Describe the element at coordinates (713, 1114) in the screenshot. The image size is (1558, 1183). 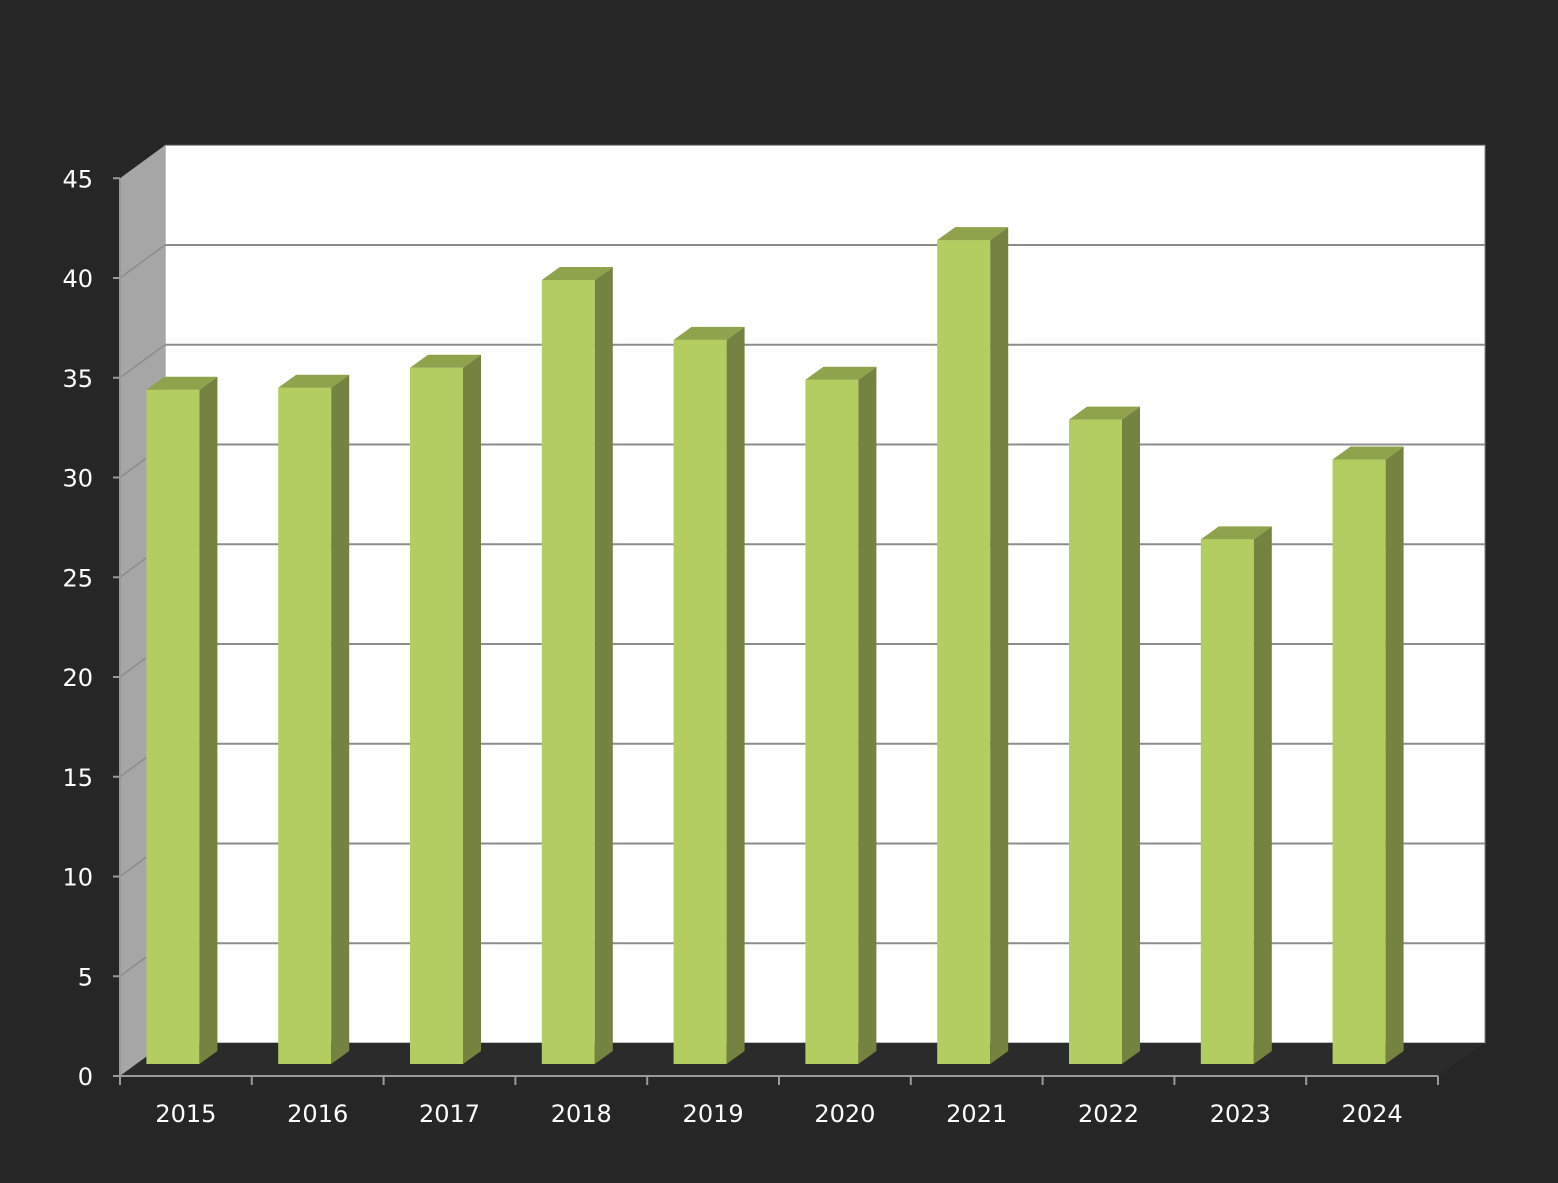
I see `x-tick-label: 2019` at that location.